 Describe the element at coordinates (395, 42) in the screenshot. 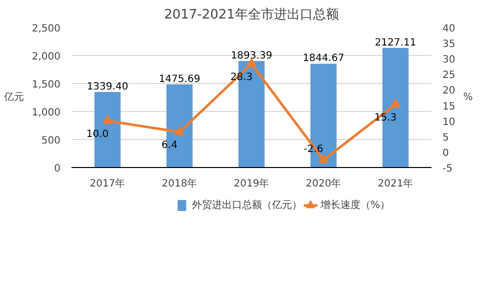

I see `data-label: 2127.11` at that location.